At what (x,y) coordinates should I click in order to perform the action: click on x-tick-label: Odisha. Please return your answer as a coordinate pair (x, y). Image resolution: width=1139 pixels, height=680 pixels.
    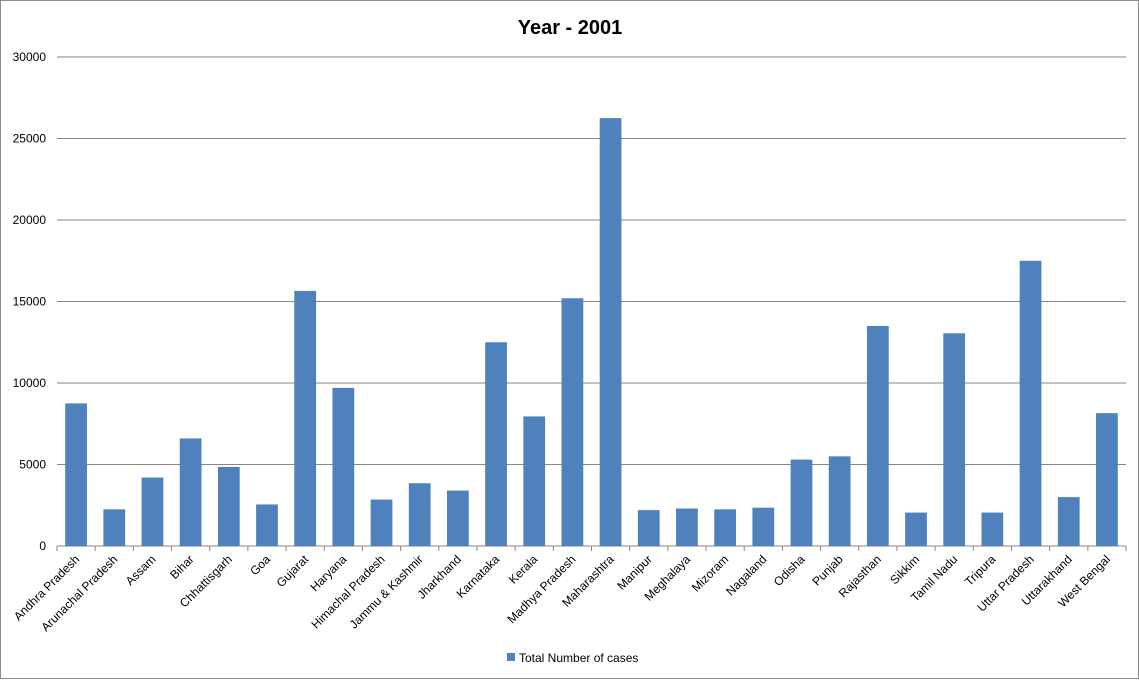
    Looking at the image, I should click on (789, 570).